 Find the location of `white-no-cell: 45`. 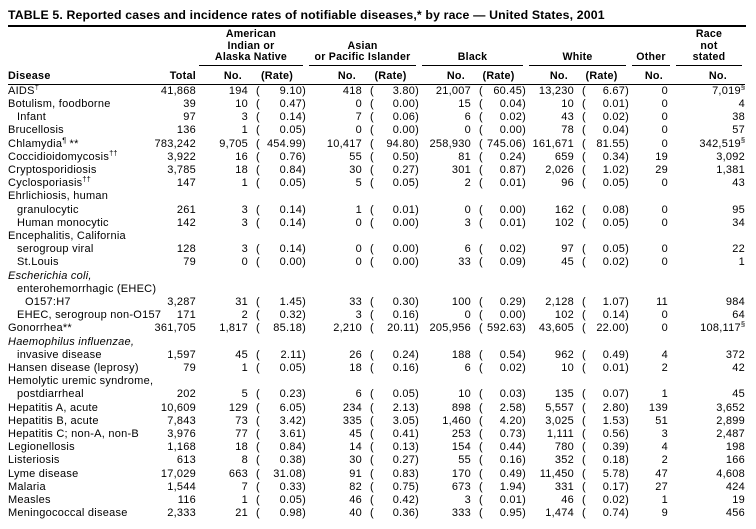

white-no-cell: 45 is located at coordinates (568, 262).